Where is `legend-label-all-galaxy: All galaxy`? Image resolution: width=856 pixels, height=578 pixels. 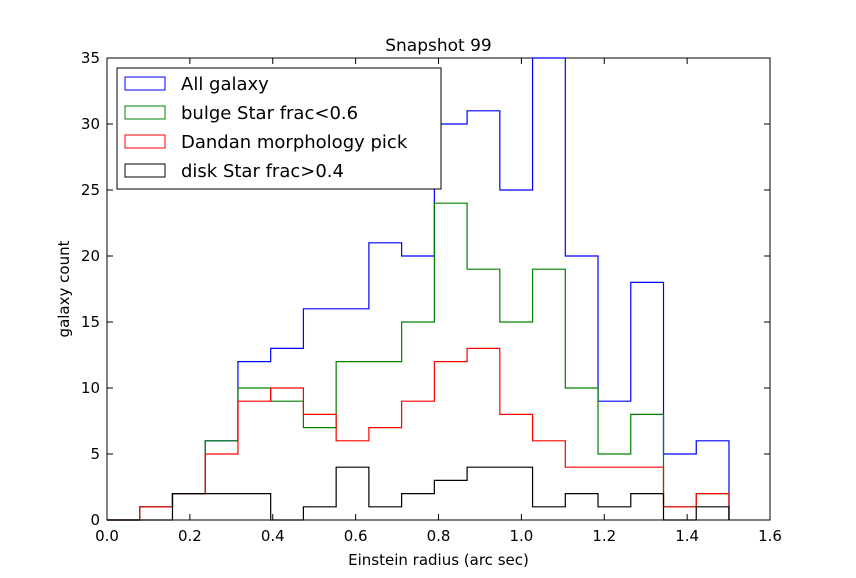 legend-label-all-galaxy: All galaxy is located at coordinates (225, 84).